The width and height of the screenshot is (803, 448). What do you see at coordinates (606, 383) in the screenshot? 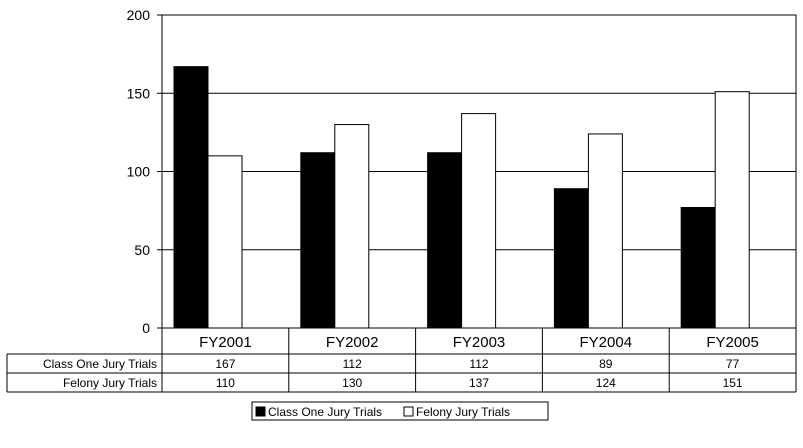
I see `table-cell: 124` at bounding box center [606, 383].